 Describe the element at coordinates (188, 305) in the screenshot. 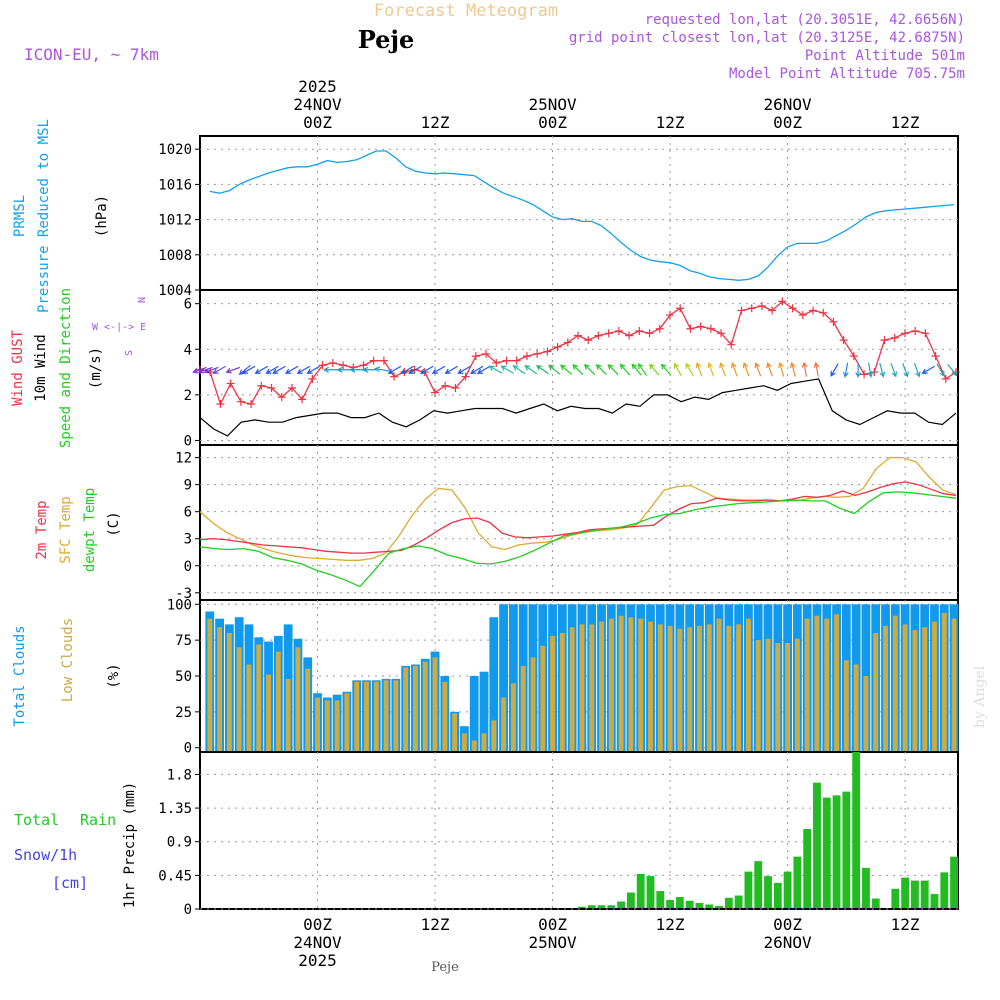

I see `wind-ytick-label: 6` at that location.